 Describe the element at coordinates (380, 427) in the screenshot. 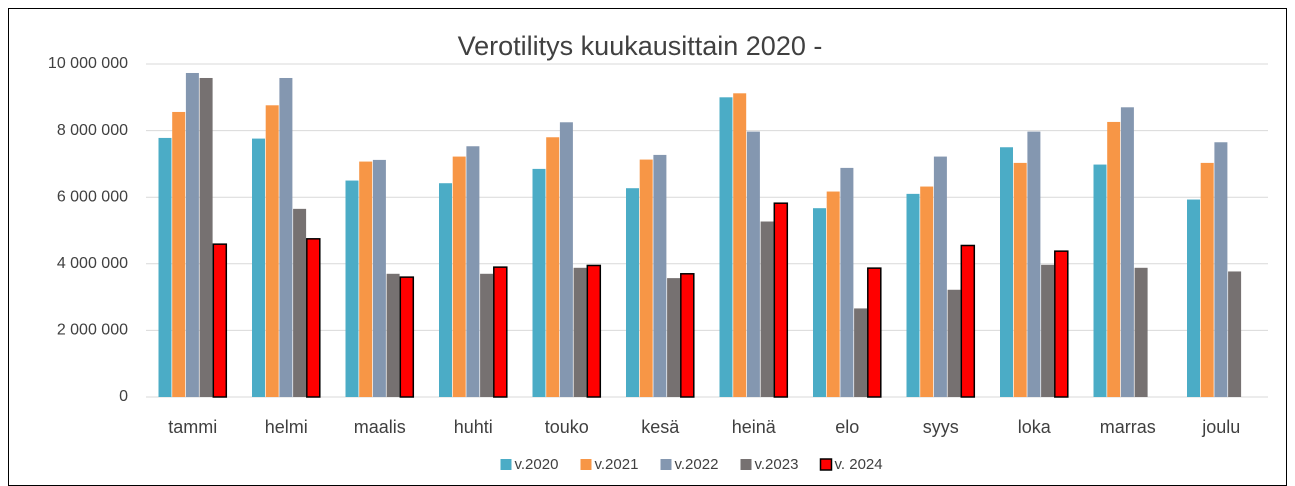

I see `x-tick-label: maalis` at that location.